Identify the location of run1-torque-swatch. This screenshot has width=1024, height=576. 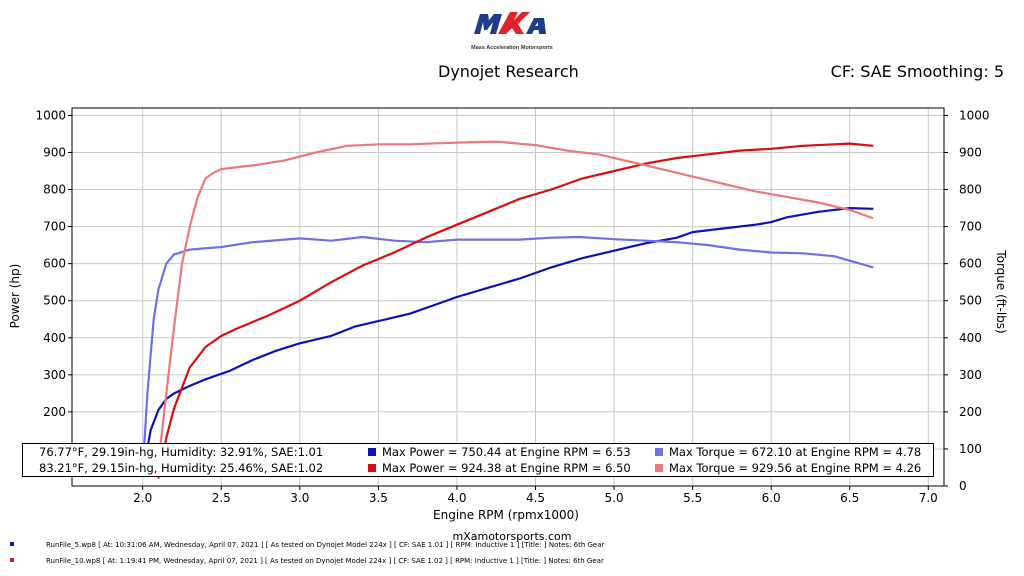
(659, 452).